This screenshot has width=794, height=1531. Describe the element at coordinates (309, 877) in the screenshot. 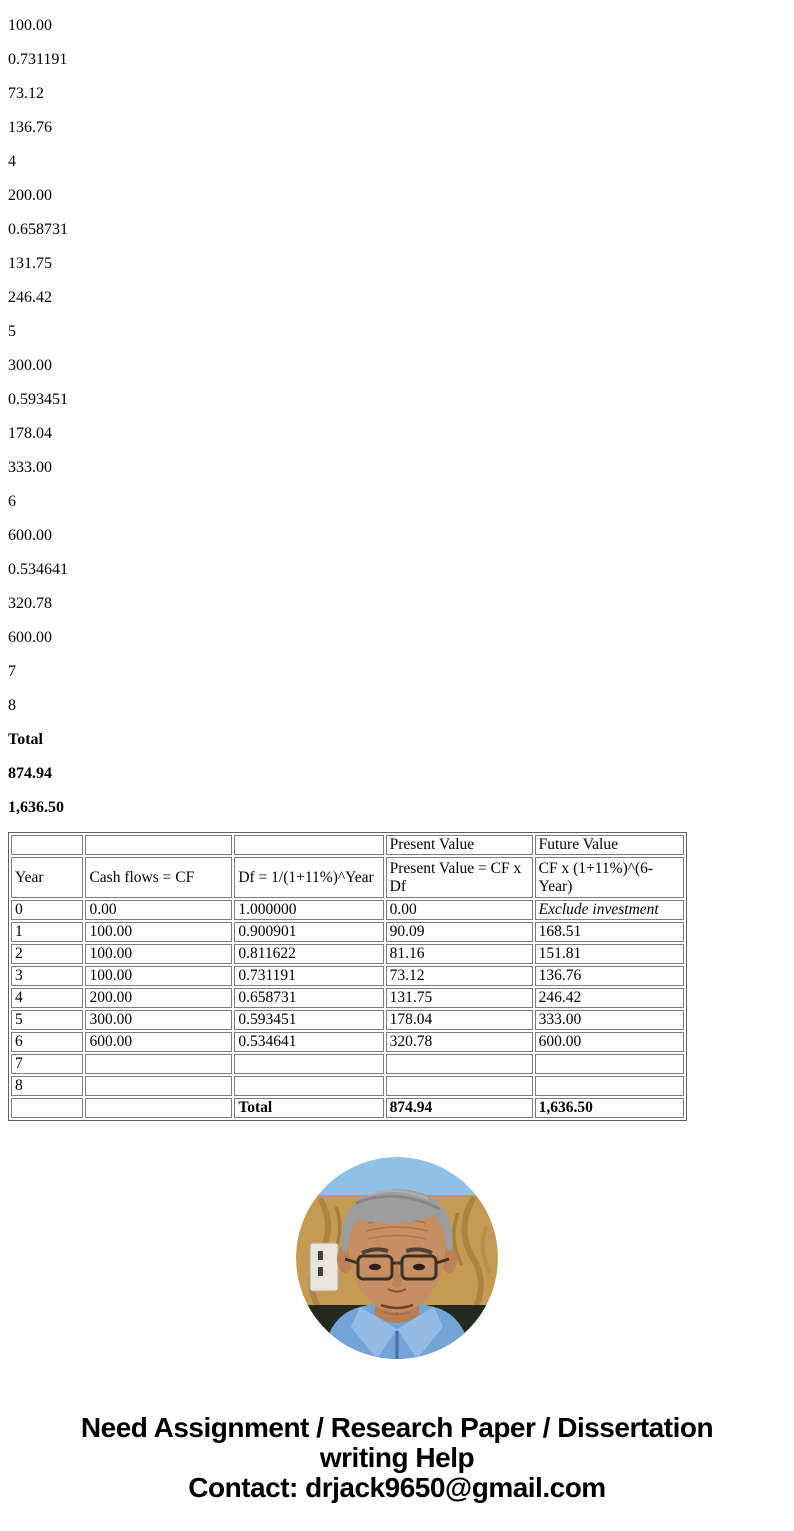

I see `table-header-df: Df = 1/(1+11%)^Year` at that location.